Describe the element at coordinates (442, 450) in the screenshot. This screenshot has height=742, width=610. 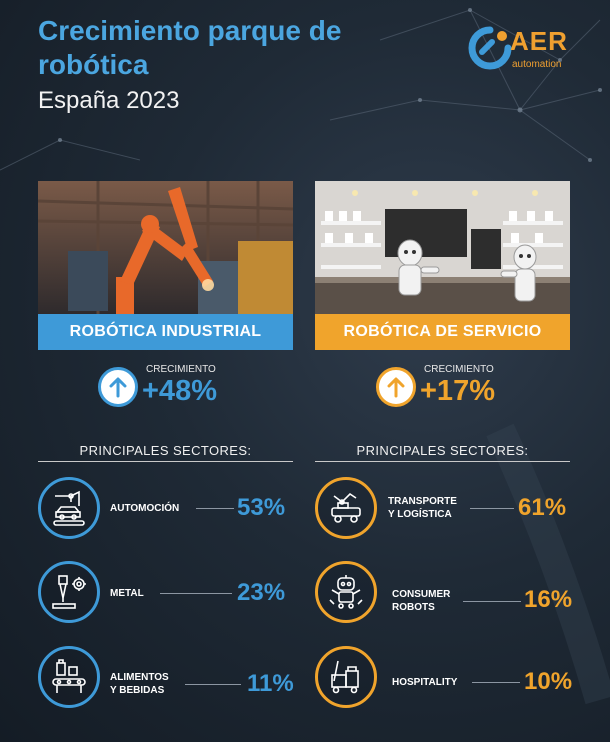
I see `service-sectors-heading: PRINCIPALES SECTORES:` at that location.